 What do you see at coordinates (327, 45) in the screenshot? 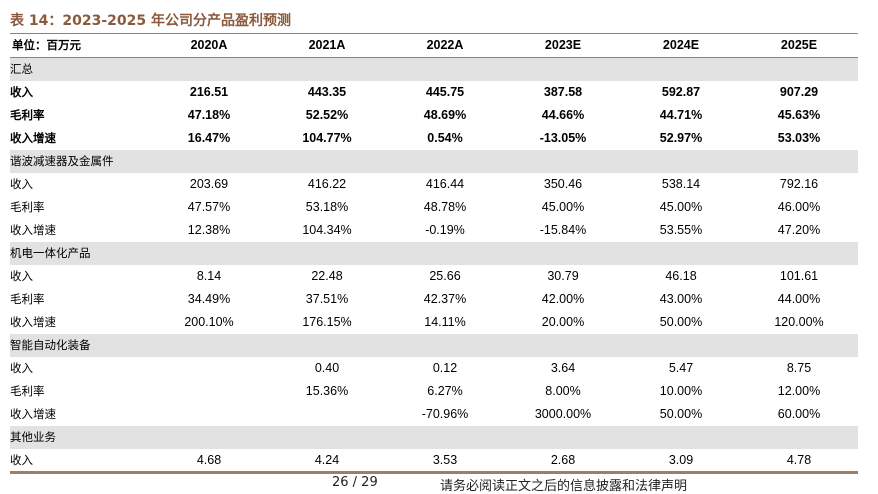
I see `header-2021a: 2021A` at bounding box center [327, 45].